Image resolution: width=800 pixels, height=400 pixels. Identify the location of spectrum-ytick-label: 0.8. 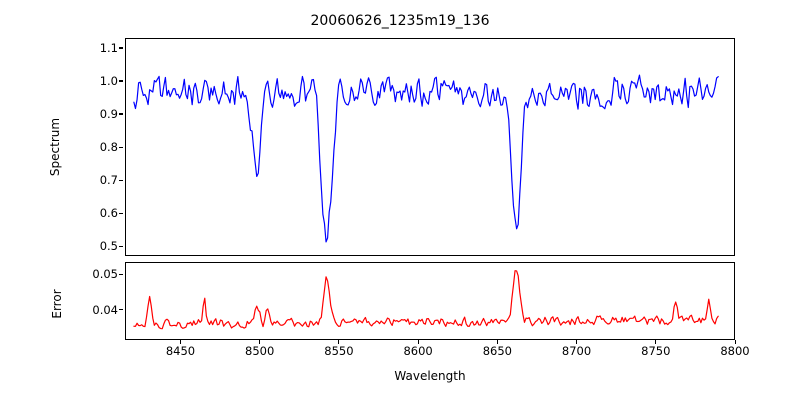
(108, 147).